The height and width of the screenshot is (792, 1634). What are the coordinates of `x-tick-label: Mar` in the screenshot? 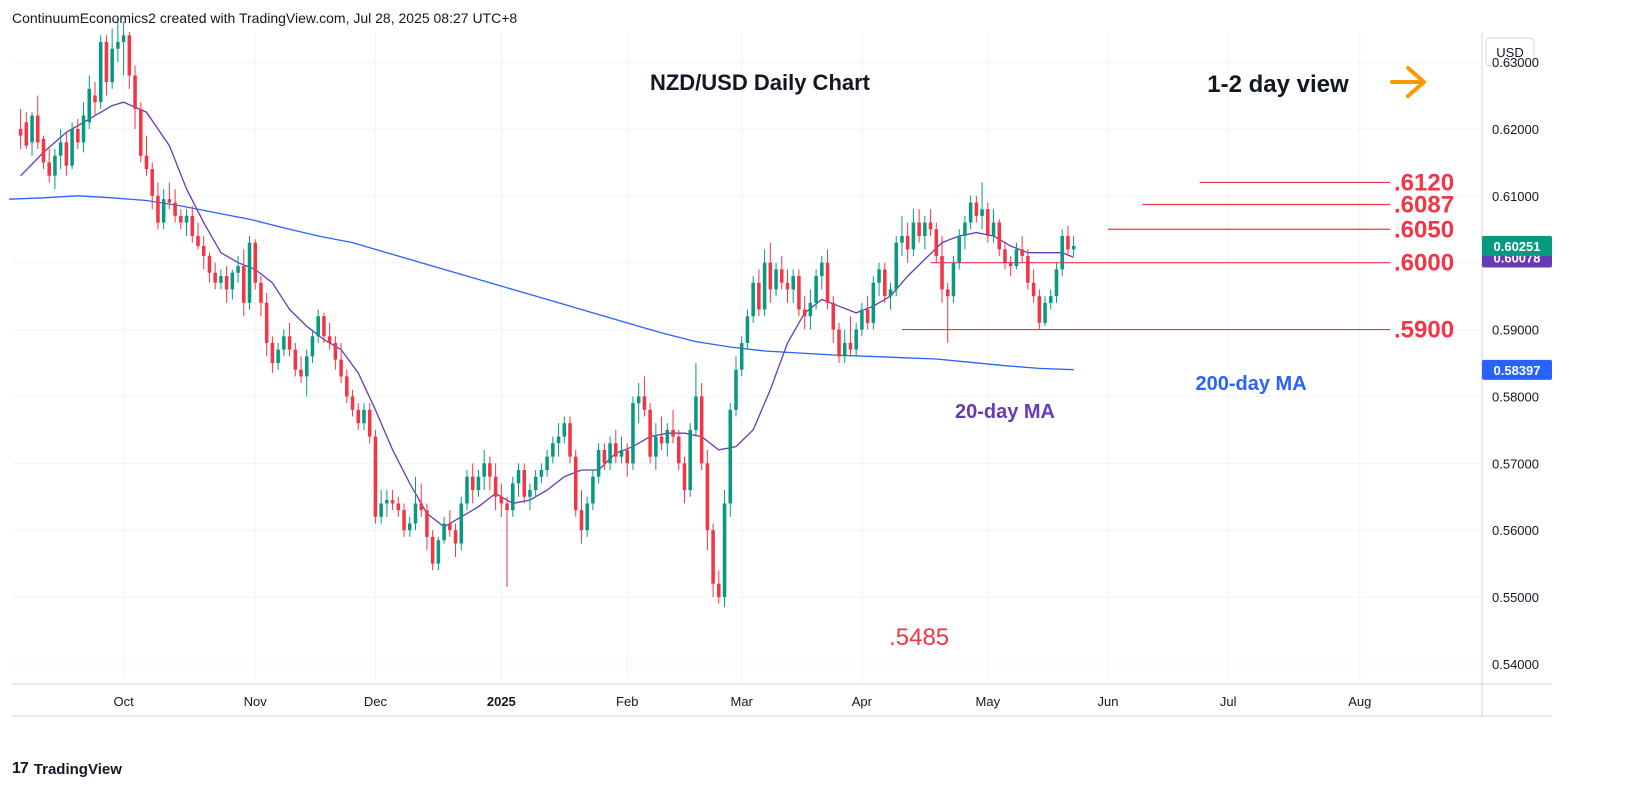 It's located at (742, 701).